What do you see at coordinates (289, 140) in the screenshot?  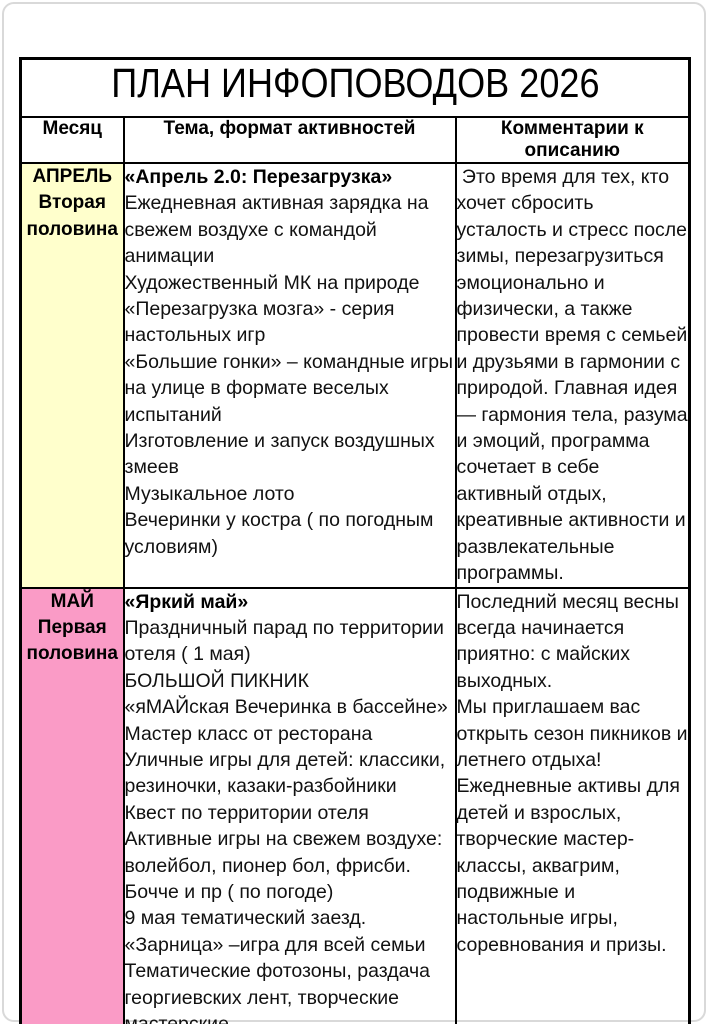 I see `header-theme: Тема, формат активностей` at bounding box center [289, 140].